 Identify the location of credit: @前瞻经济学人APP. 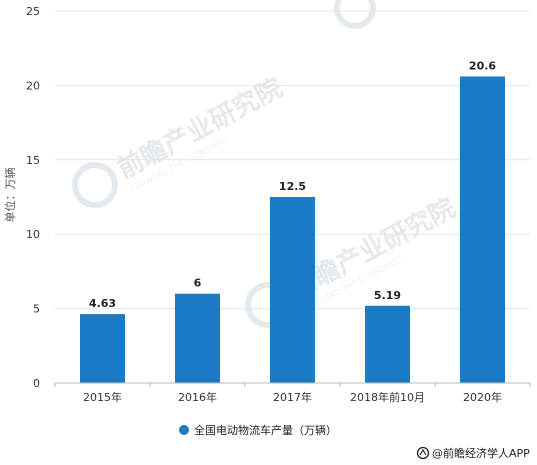
(473, 453).